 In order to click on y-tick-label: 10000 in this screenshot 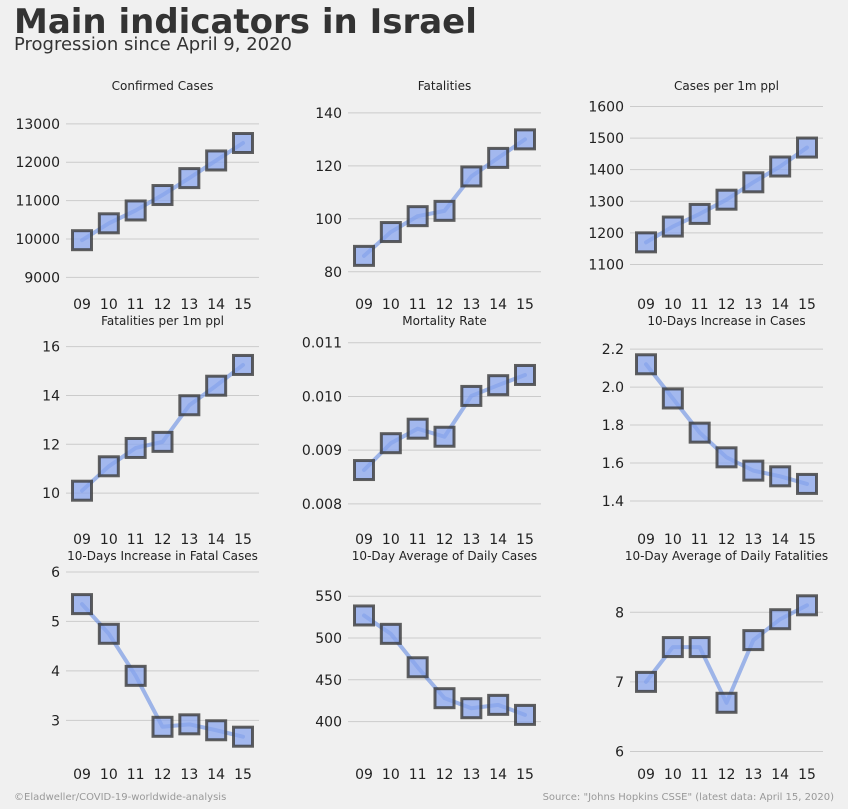, I will do `click(37, 240)`.